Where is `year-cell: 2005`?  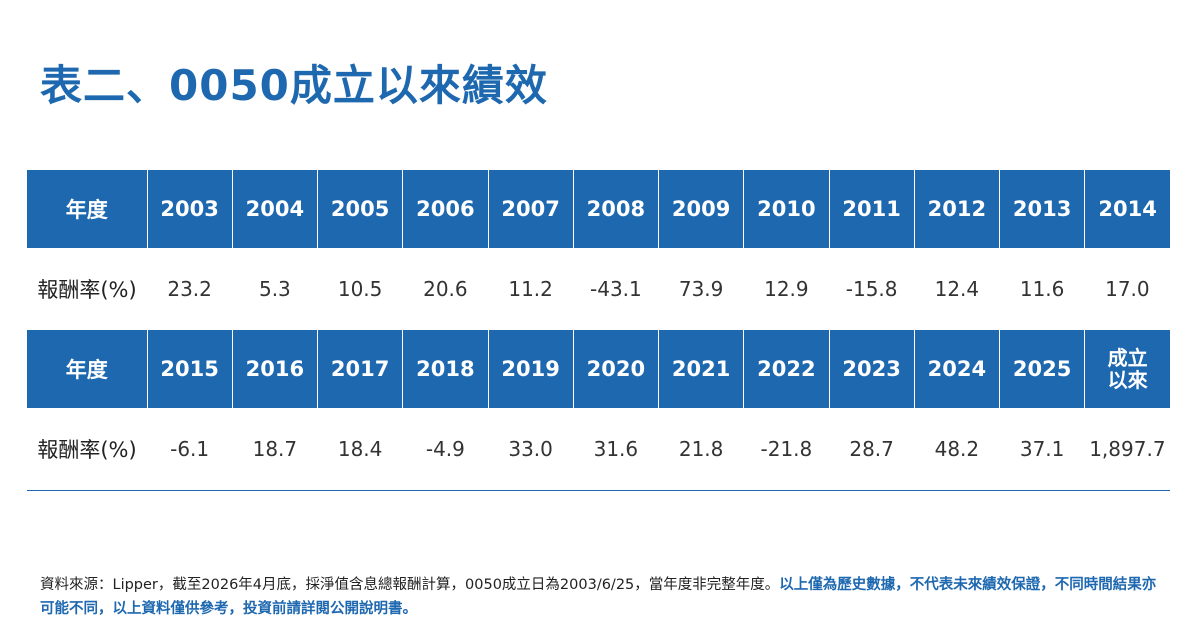
year-cell: 2005 is located at coordinates (359, 209).